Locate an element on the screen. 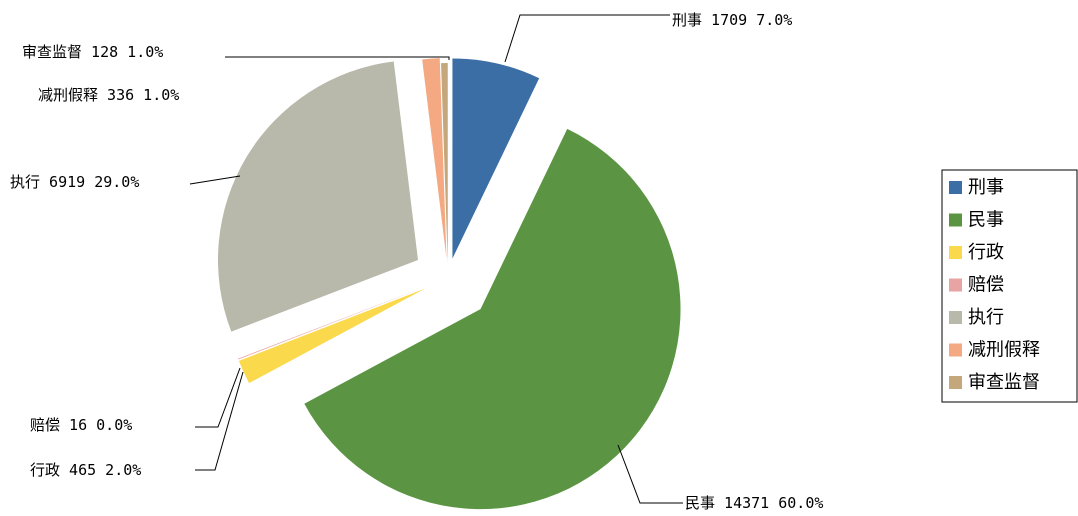 This screenshot has height=516, width=1078. data-label: 赔偿 16 0.0% is located at coordinates (81, 425).